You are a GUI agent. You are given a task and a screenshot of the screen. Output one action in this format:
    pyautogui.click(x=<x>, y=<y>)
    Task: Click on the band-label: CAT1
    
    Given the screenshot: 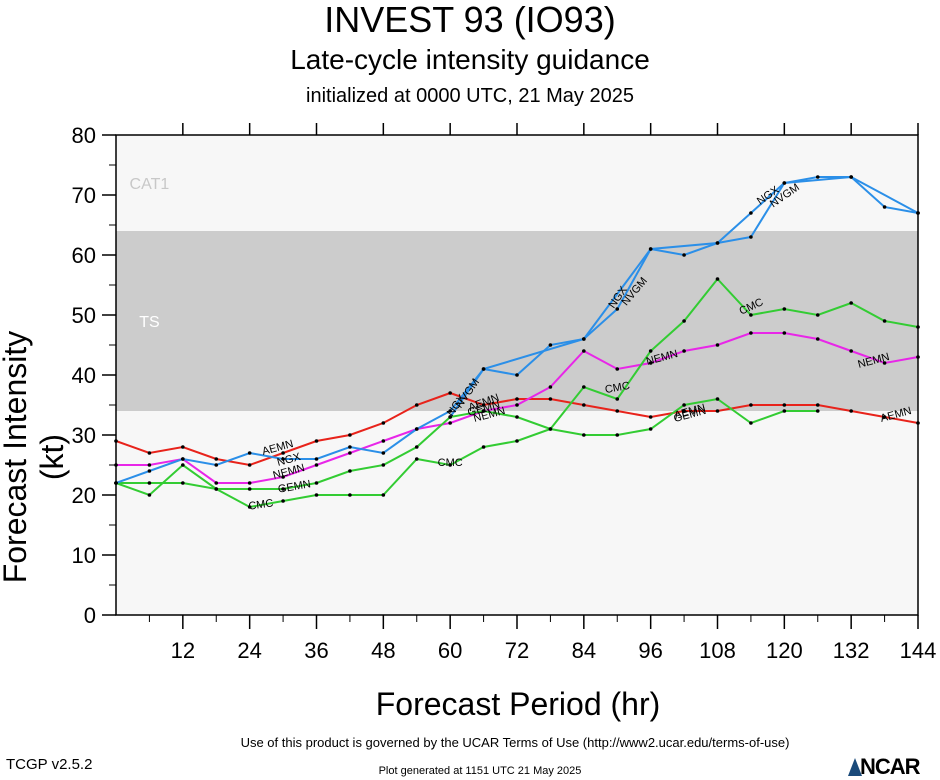 What is the action you would take?
    pyautogui.click(x=150, y=184)
    